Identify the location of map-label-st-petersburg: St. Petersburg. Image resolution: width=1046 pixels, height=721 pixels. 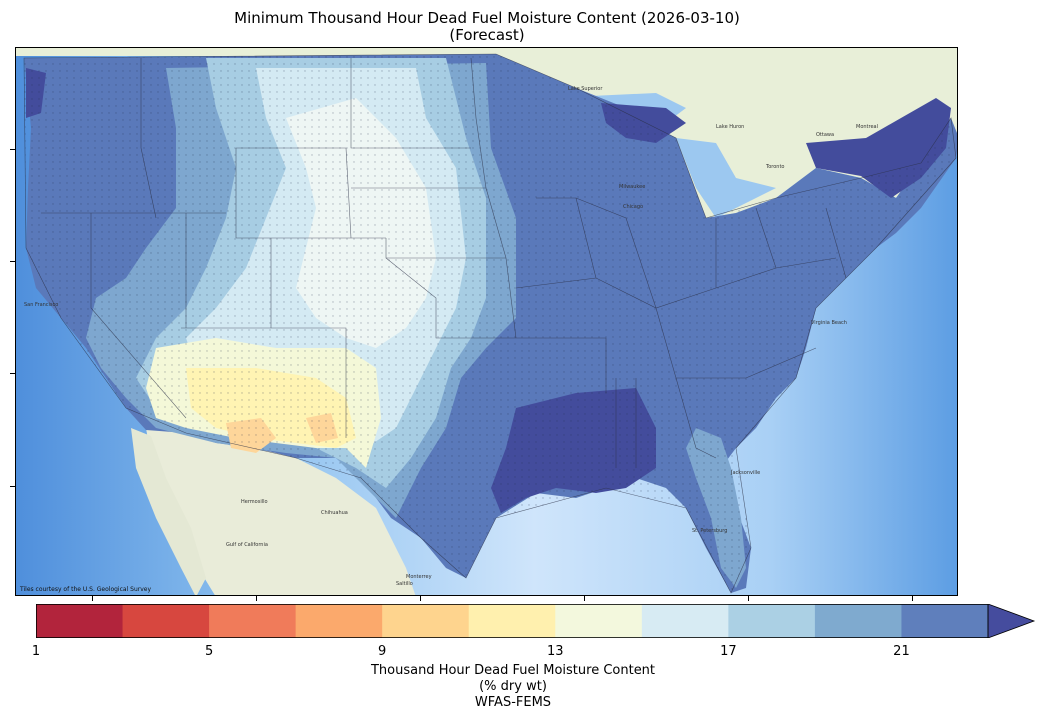
(709, 531).